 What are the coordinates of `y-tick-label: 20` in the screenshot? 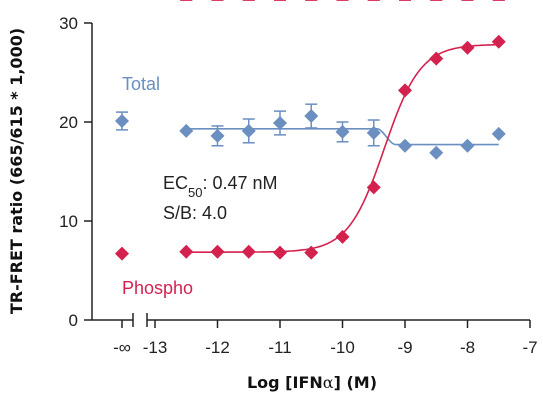 It's located at (68, 122).